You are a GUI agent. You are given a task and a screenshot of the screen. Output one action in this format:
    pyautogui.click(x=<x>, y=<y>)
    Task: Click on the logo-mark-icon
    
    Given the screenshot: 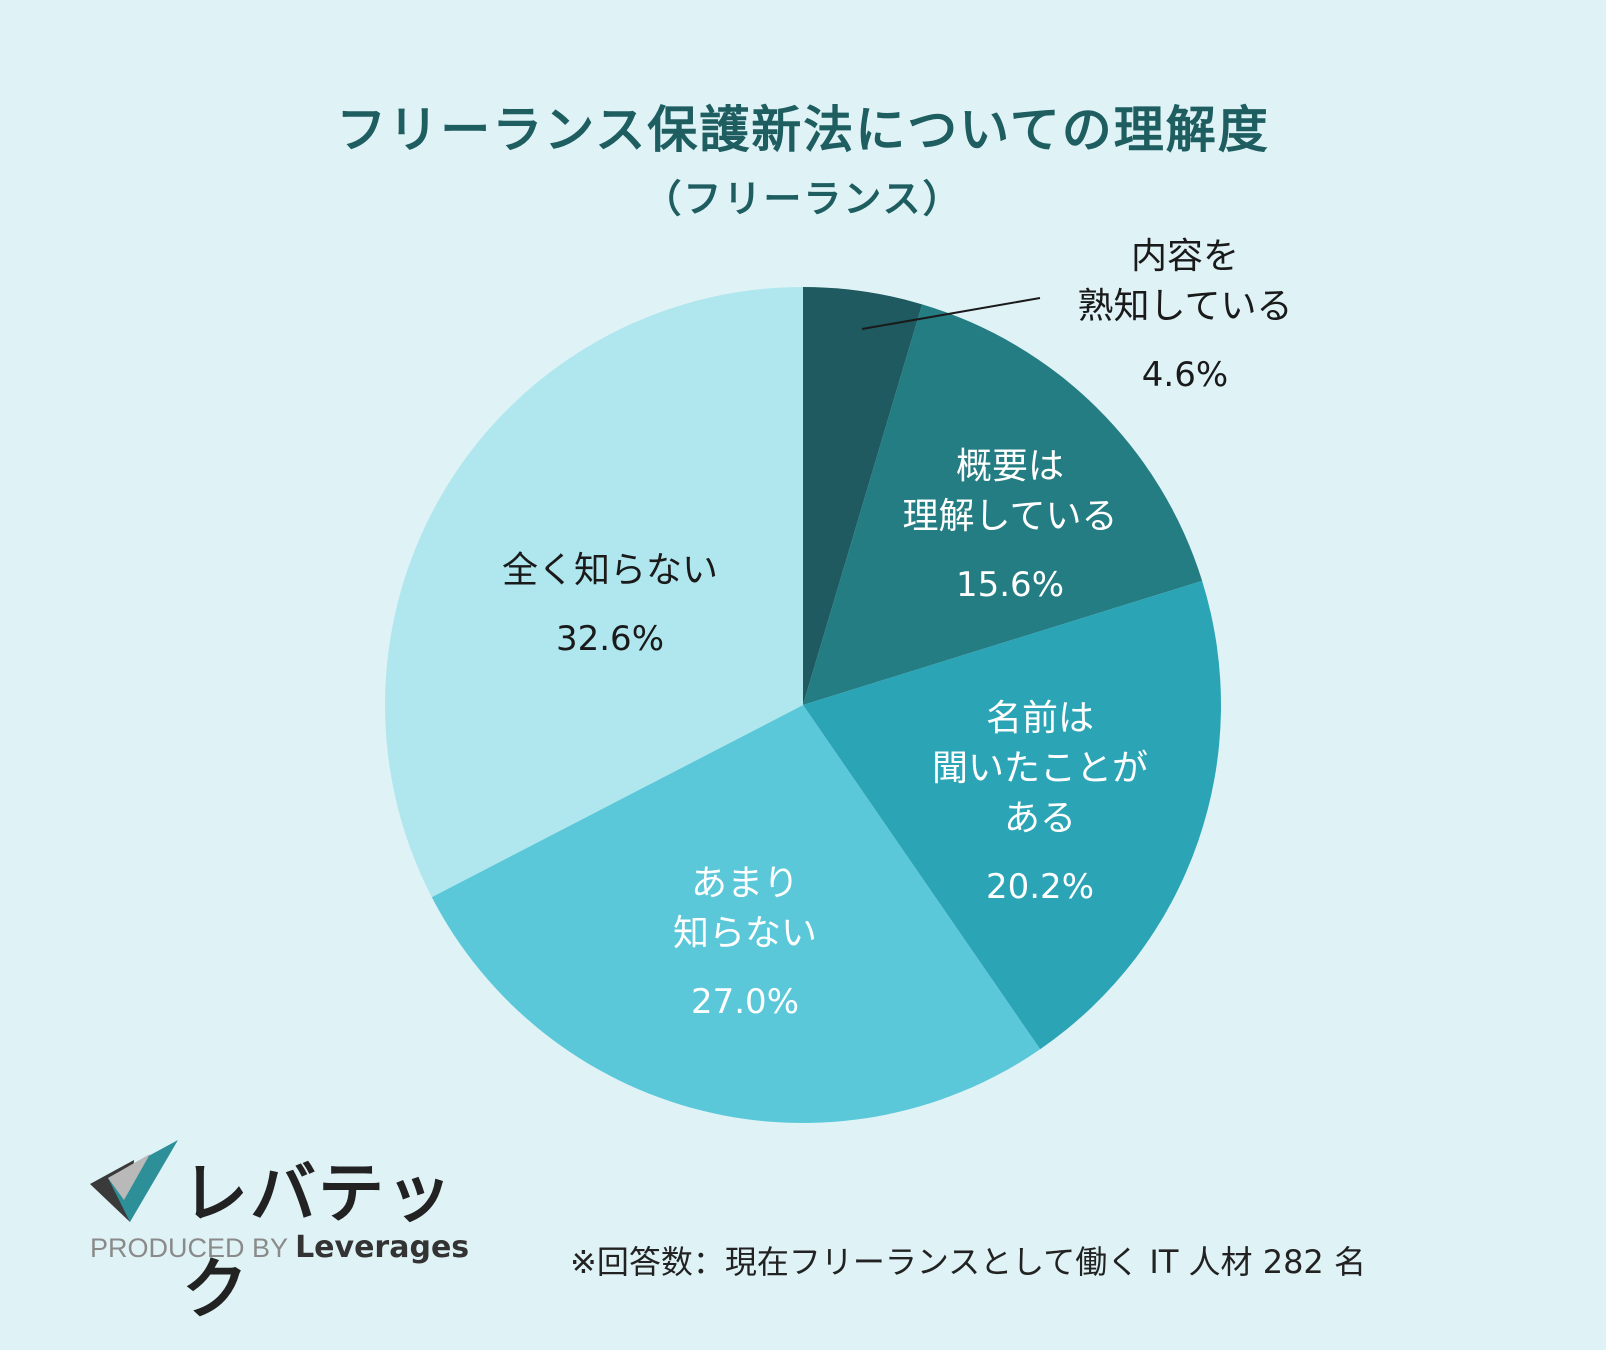 What is the action you would take?
    pyautogui.click(x=134, y=1181)
    